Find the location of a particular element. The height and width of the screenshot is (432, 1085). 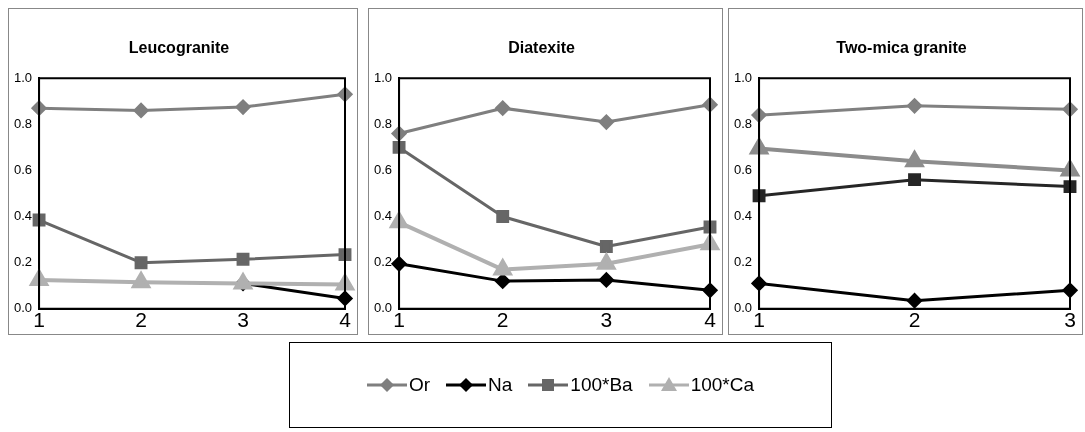

legend-label: Or is located at coordinates (419, 385).